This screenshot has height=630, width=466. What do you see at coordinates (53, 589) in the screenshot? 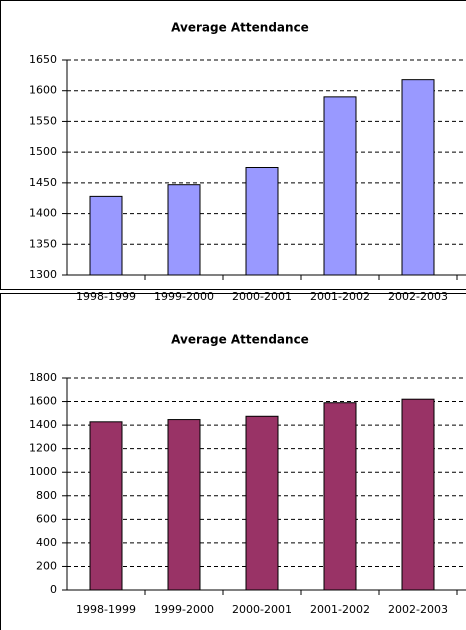
I see `y-tick-label: 0` at bounding box center [53, 589].